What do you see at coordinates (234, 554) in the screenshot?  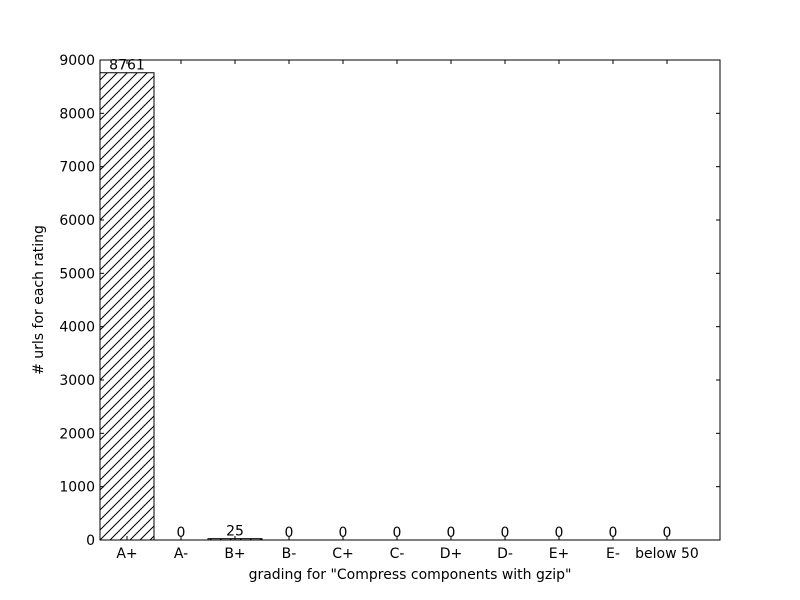 I see `x-tick-label: B+` at bounding box center [234, 554].